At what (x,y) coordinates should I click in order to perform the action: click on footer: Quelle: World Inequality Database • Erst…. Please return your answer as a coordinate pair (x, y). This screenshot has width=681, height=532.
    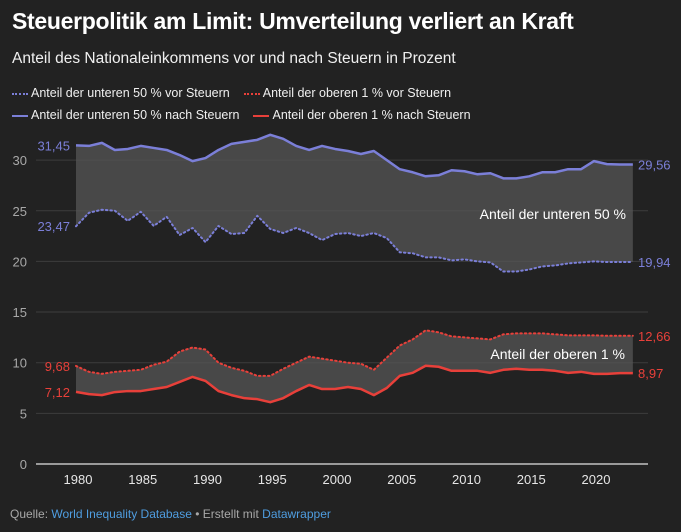
    Looking at the image, I should click on (170, 514).